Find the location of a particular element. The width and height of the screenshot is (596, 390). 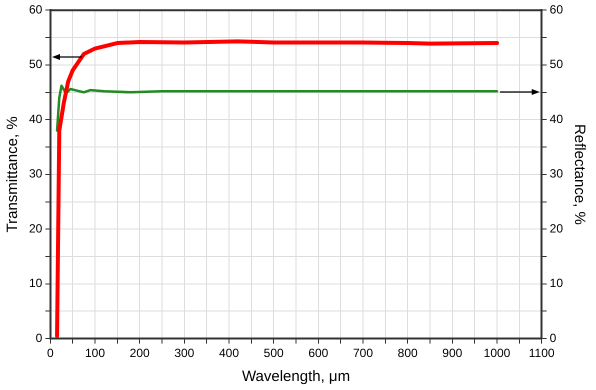

y2-tick-label: 10 is located at coordinates (557, 283).